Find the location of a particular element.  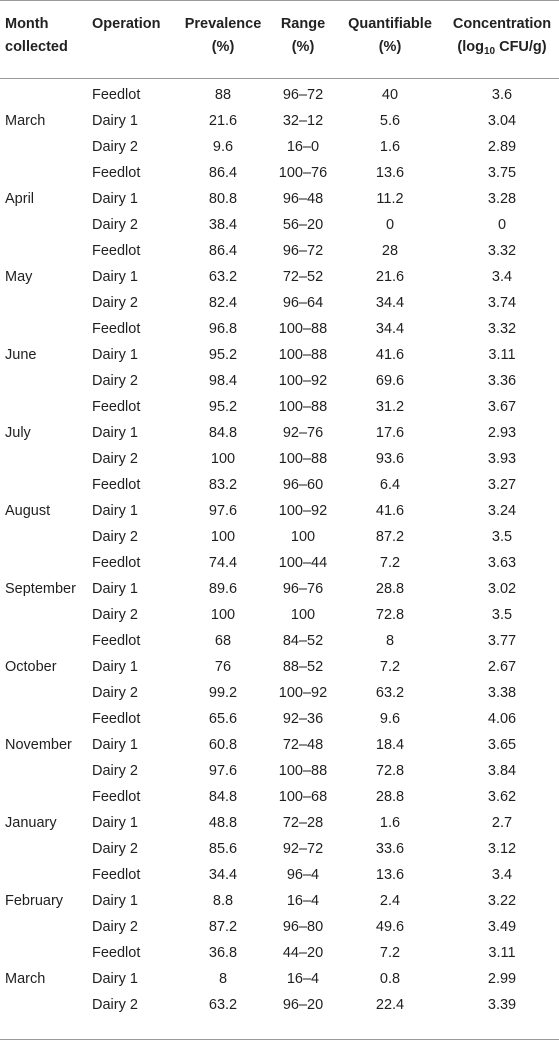

prevalence-cell: 76 is located at coordinates (223, 667).